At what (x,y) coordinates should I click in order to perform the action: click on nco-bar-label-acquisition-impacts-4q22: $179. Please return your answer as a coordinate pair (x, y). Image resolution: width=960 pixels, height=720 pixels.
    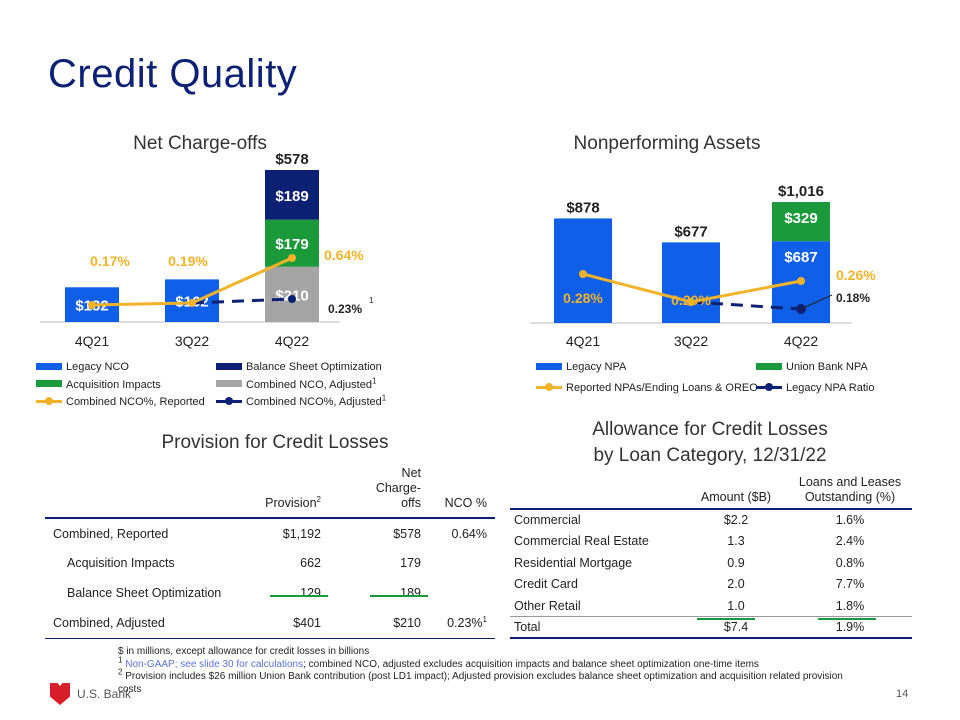
    Looking at the image, I should click on (291, 244).